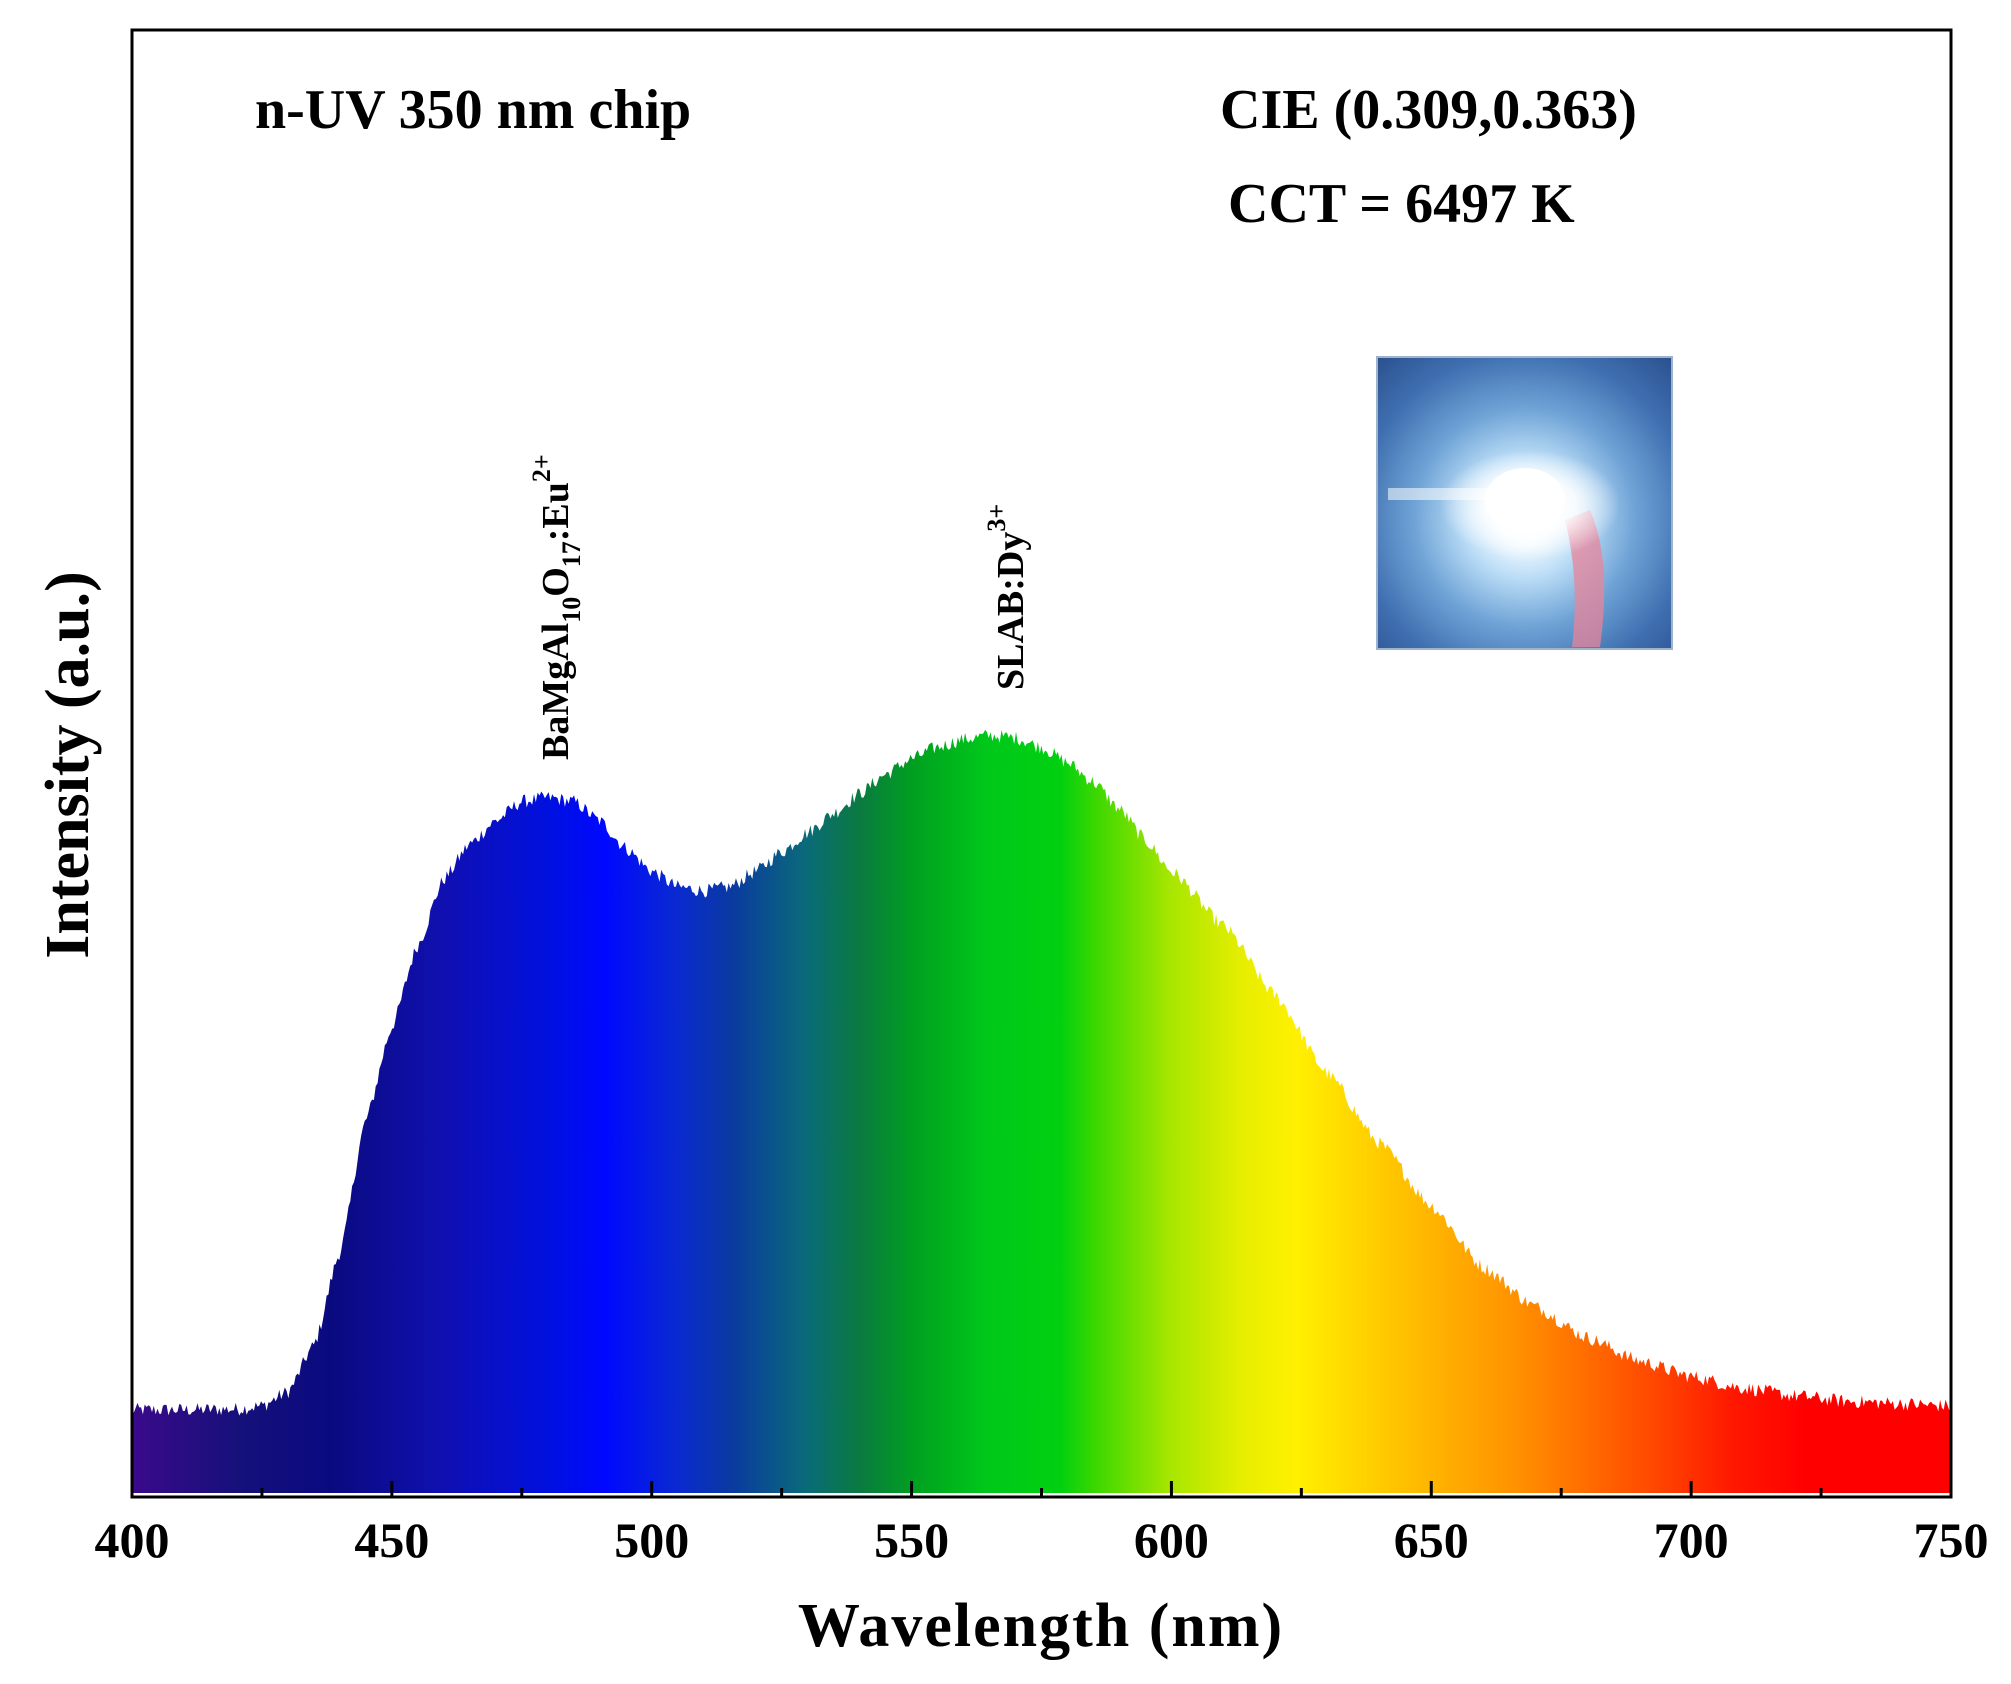 The width and height of the screenshot is (2011, 1684). Describe the element at coordinates (1041, 1626) in the screenshot. I see `x-axis-label: Wavelength (nm)` at that location.